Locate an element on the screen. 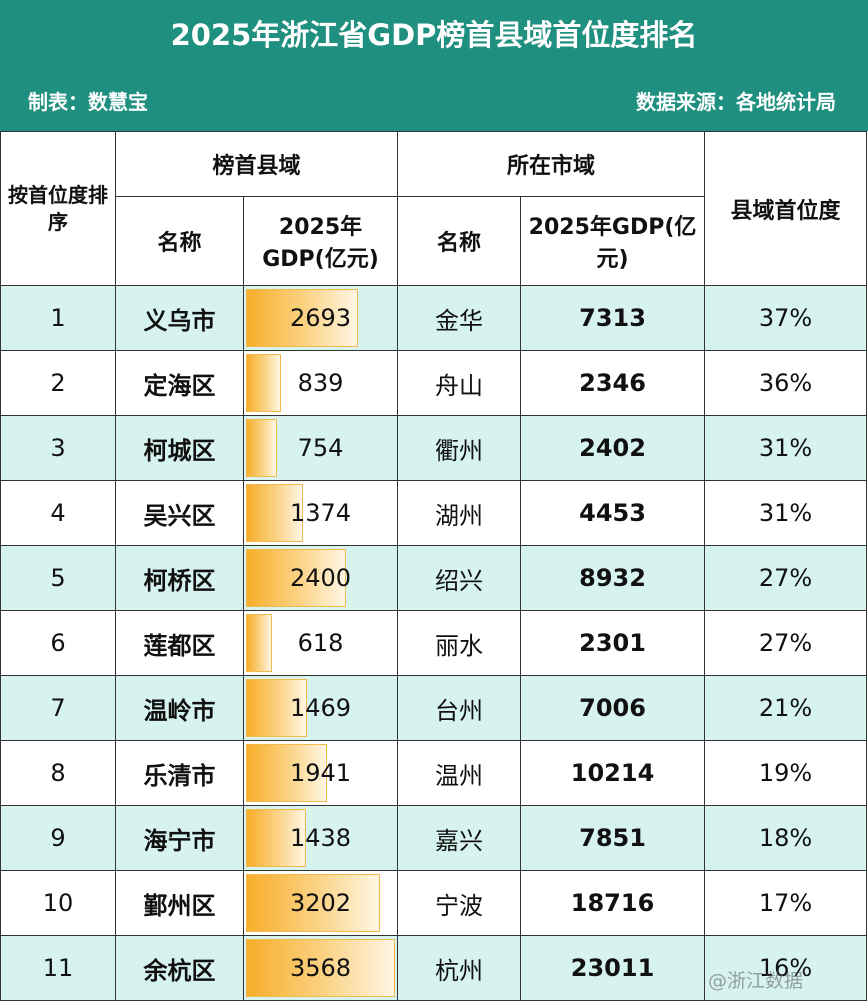 Image resolution: width=868 pixels, height=1006 pixels. county-name-cell: 柯城区 is located at coordinates (179, 448).